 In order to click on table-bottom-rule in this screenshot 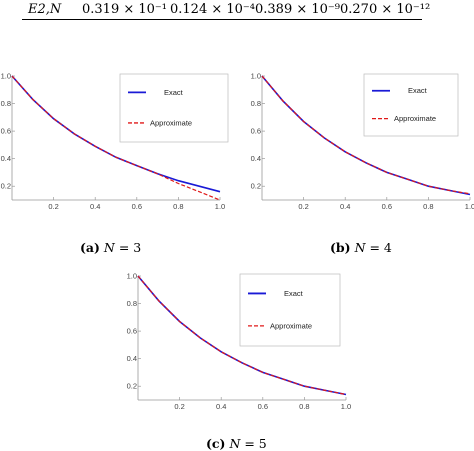, I will do `click(222, 19)`.